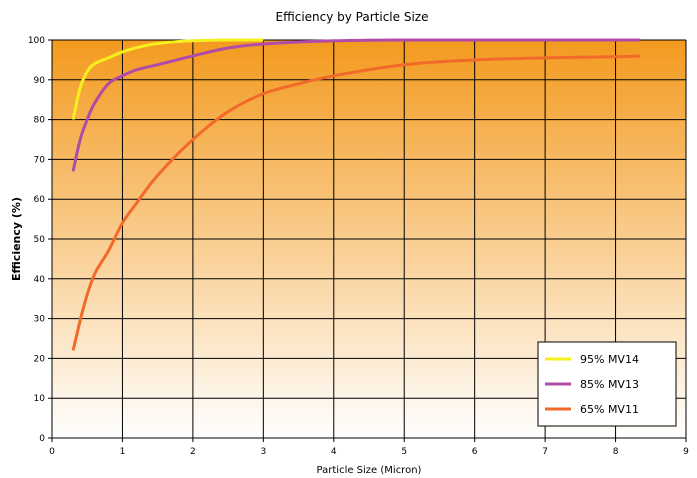  I want to click on y-tick-label: 50, so click(40, 240).